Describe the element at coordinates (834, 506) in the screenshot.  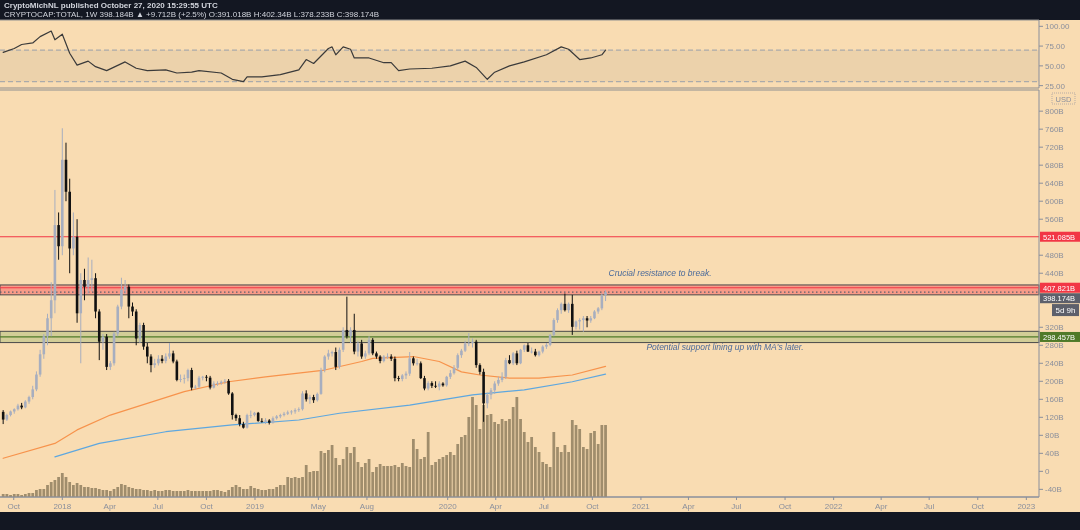
I see `x-tick-label: 2022` at that location.